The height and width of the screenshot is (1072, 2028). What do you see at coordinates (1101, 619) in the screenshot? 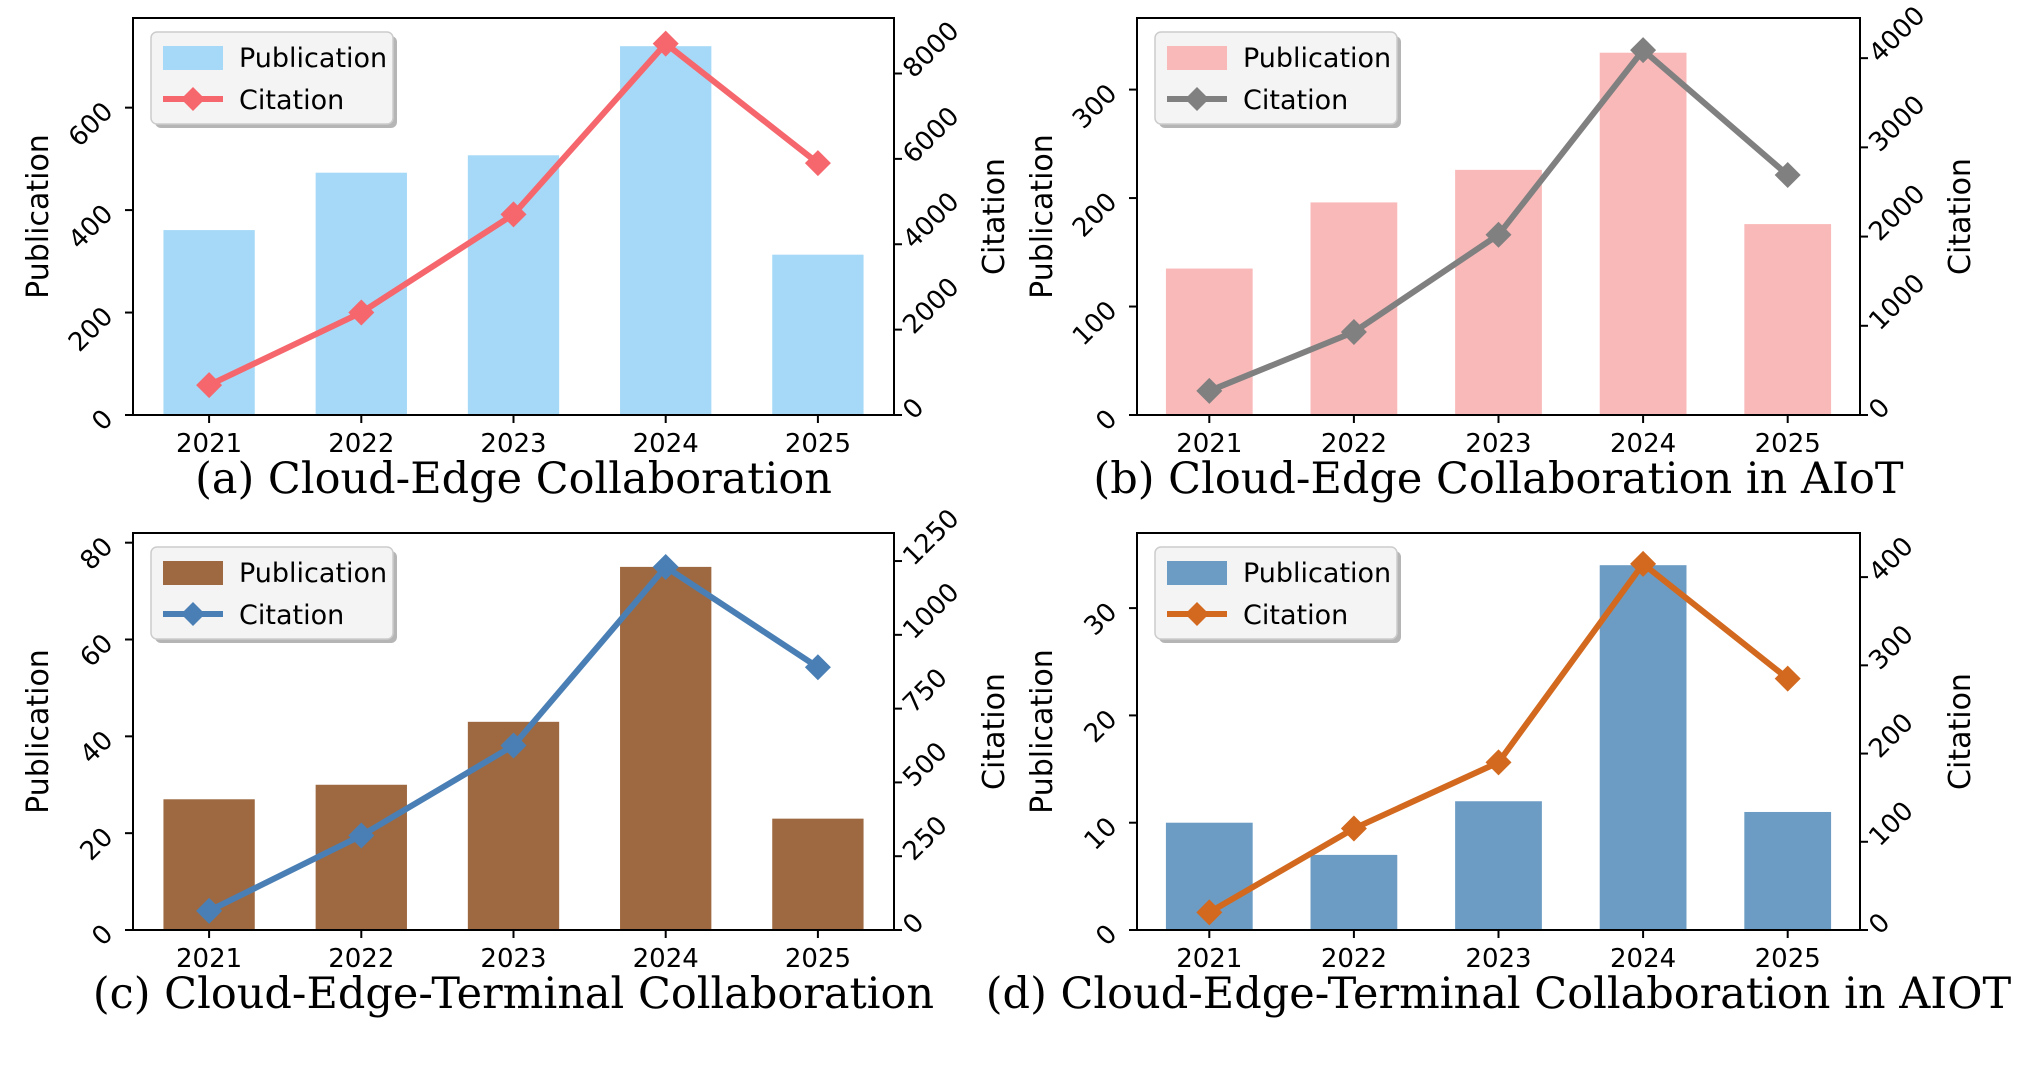
I see `y-left-tick-label: 30` at bounding box center [1101, 619].